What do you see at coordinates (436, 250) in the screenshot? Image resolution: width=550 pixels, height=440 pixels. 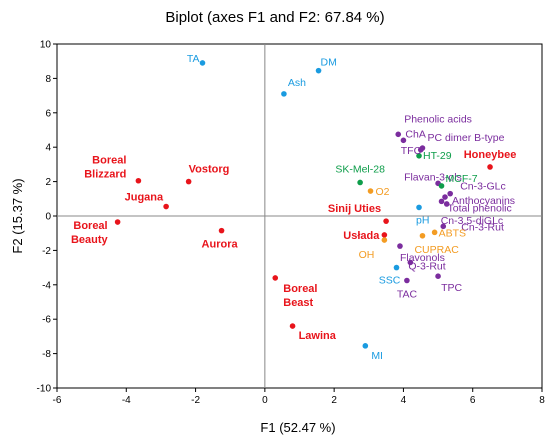 I see `point-label: CUPRAC` at bounding box center [436, 250].